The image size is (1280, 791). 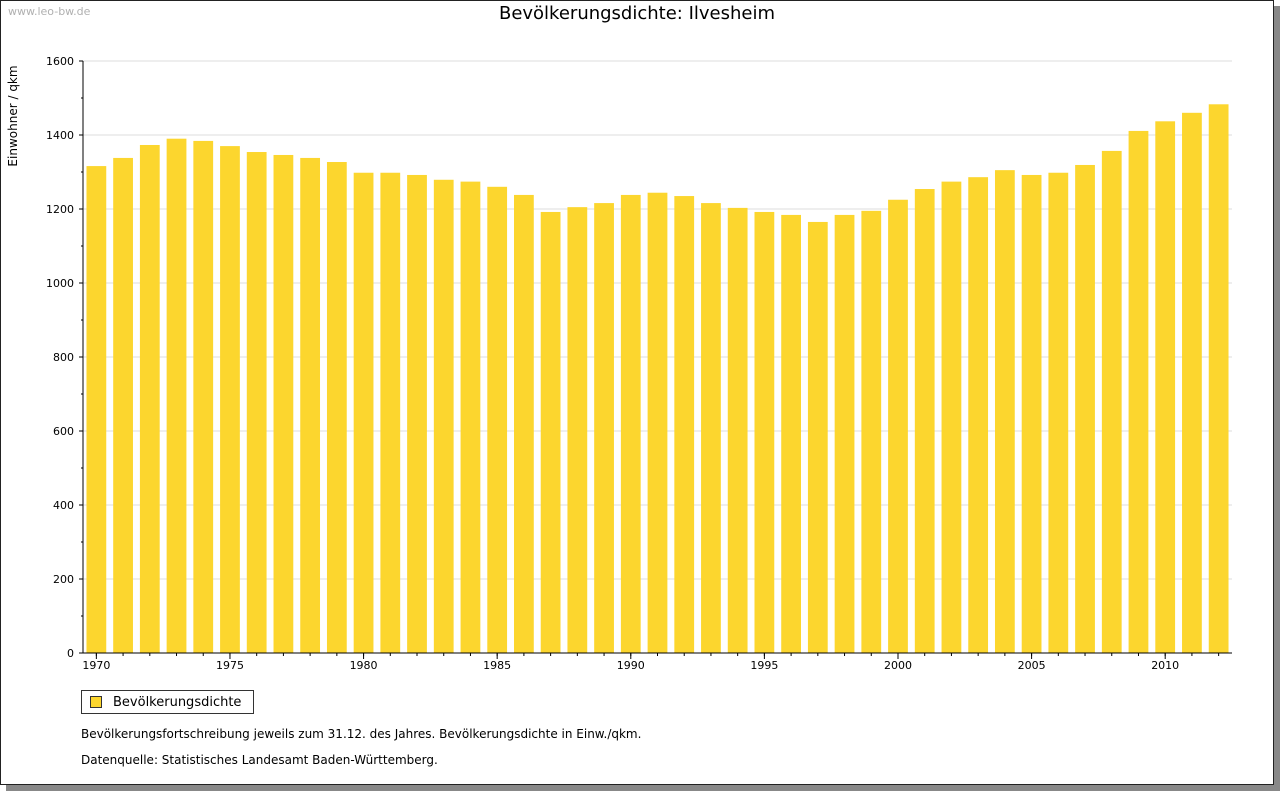 What do you see at coordinates (70, 653) in the screenshot?
I see `y-tick-label: 0` at bounding box center [70, 653].